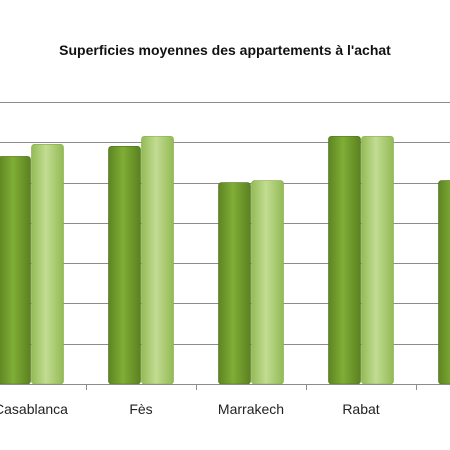 This screenshot has width=450, height=450. I want to click on category-label: Casablanca, so click(34, 409).